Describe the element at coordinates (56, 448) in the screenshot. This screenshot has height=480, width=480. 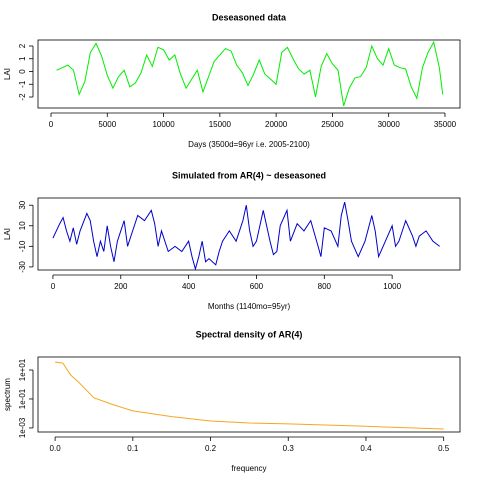
I see `x-tick-label: 0.0` at that location.